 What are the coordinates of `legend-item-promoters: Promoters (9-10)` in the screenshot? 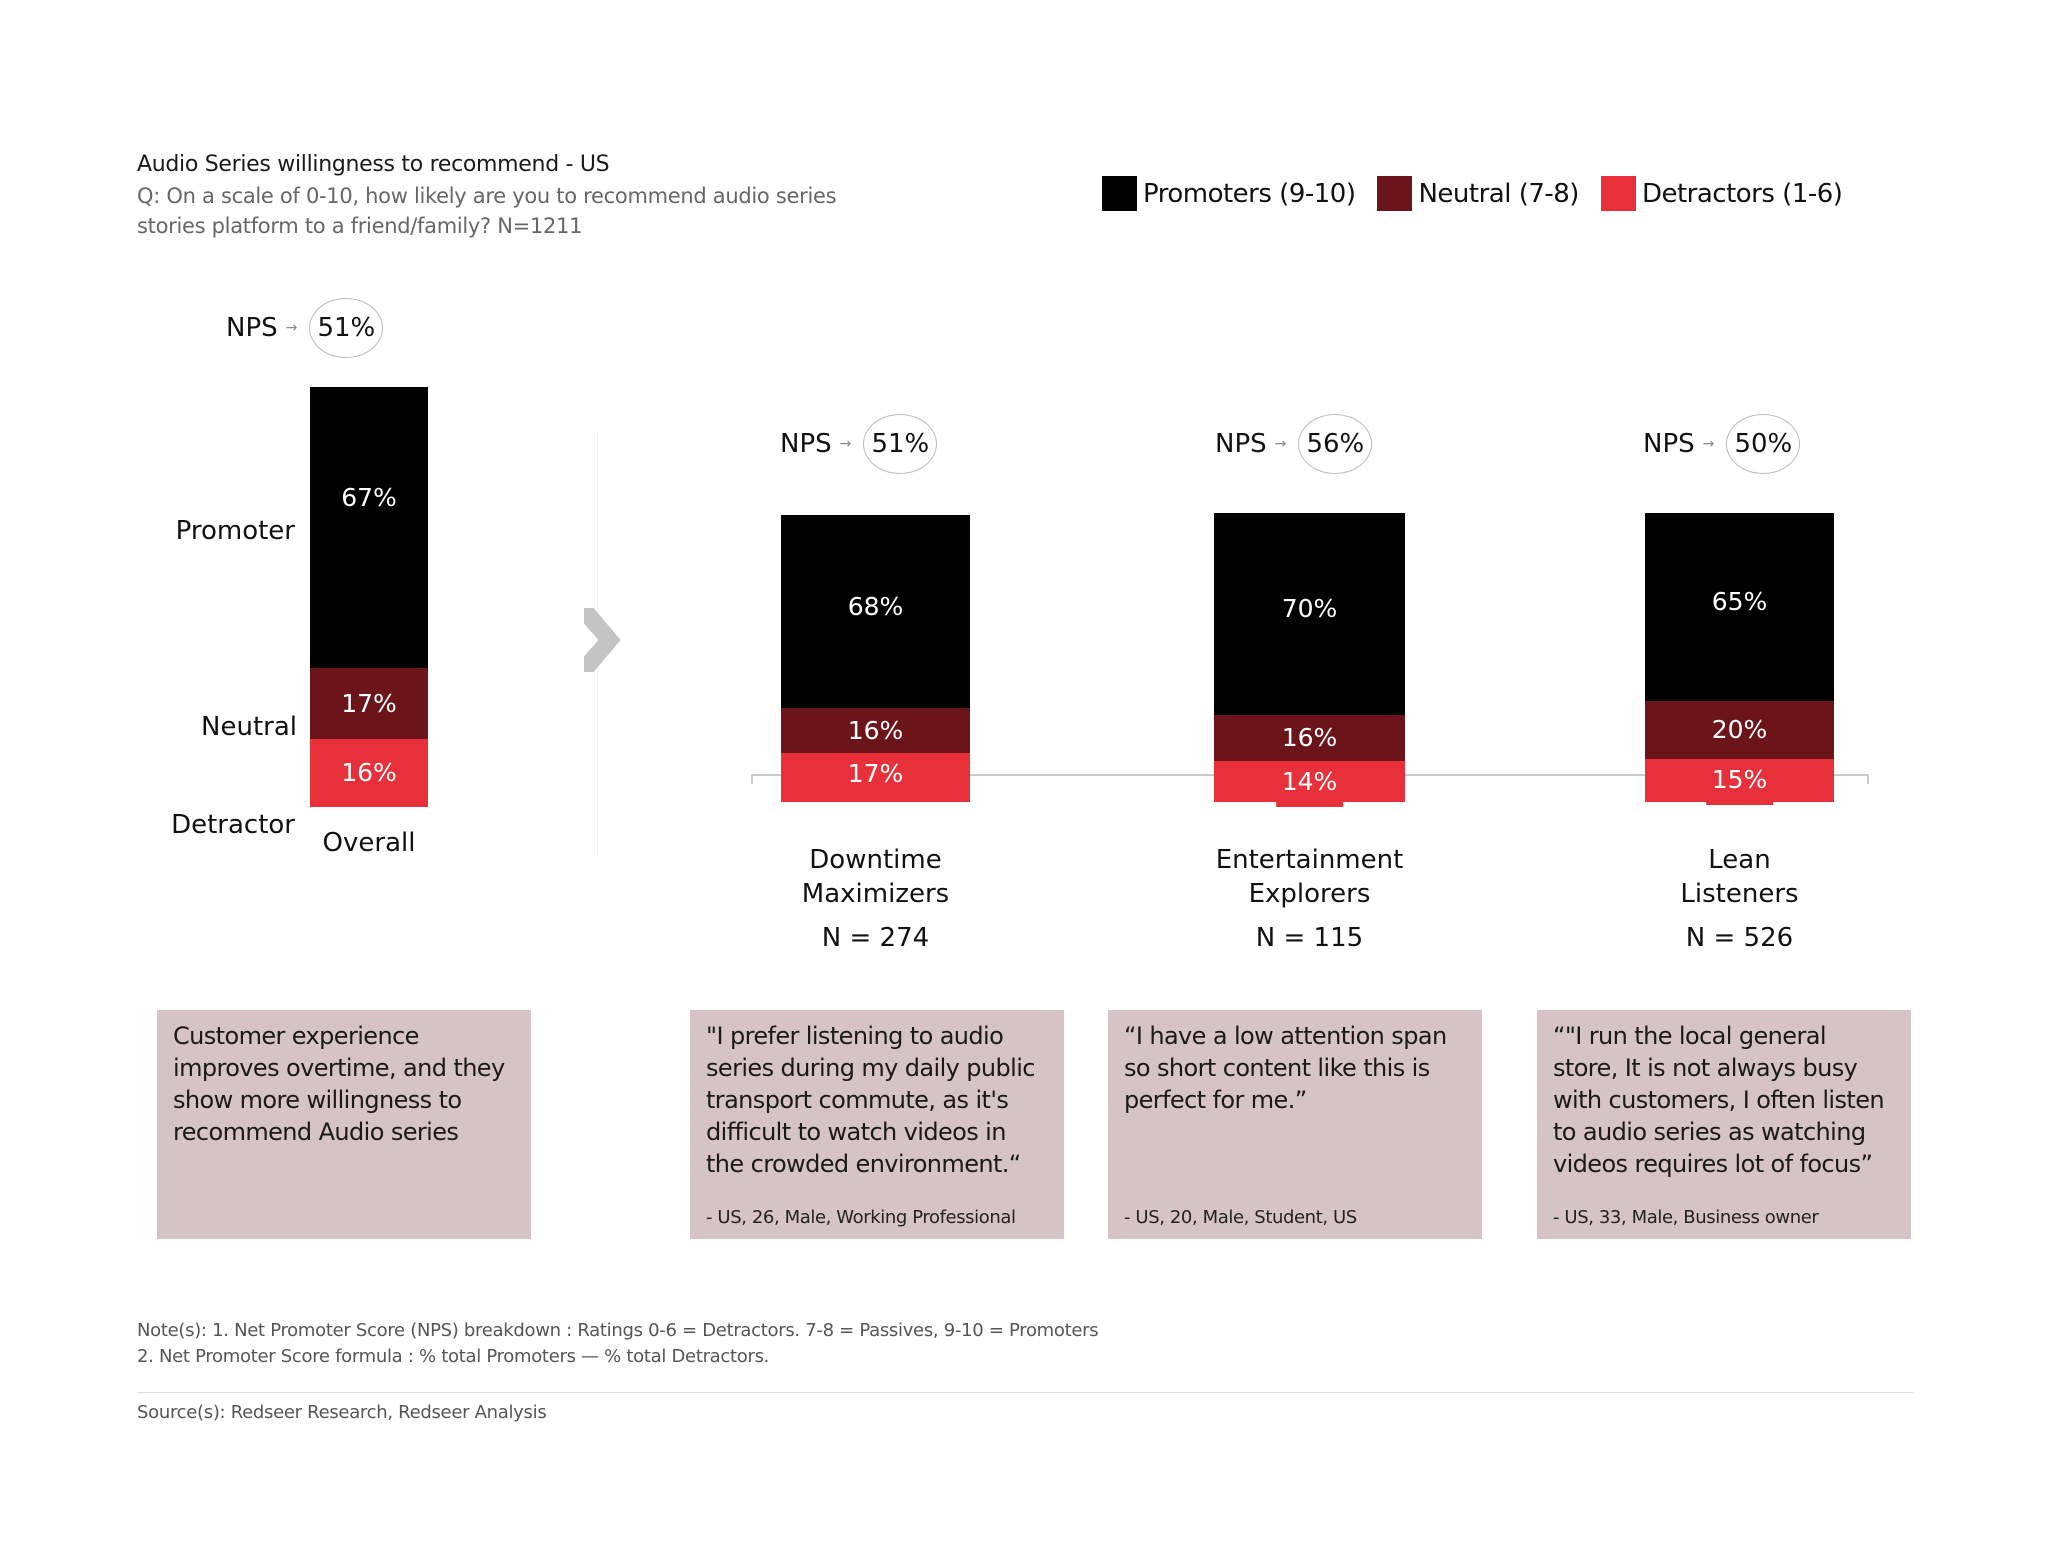 It's located at (1229, 193).